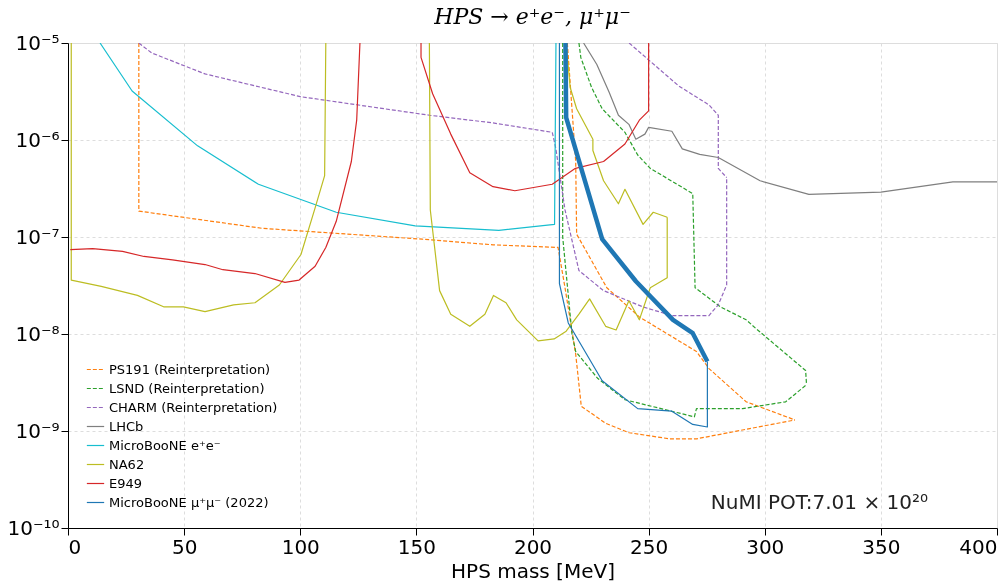 The width and height of the screenshot is (1004, 587). Describe the element at coordinates (190, 369) in the screenshot. I see `legend-label: PS191 (Reinterpretation)` at that location.